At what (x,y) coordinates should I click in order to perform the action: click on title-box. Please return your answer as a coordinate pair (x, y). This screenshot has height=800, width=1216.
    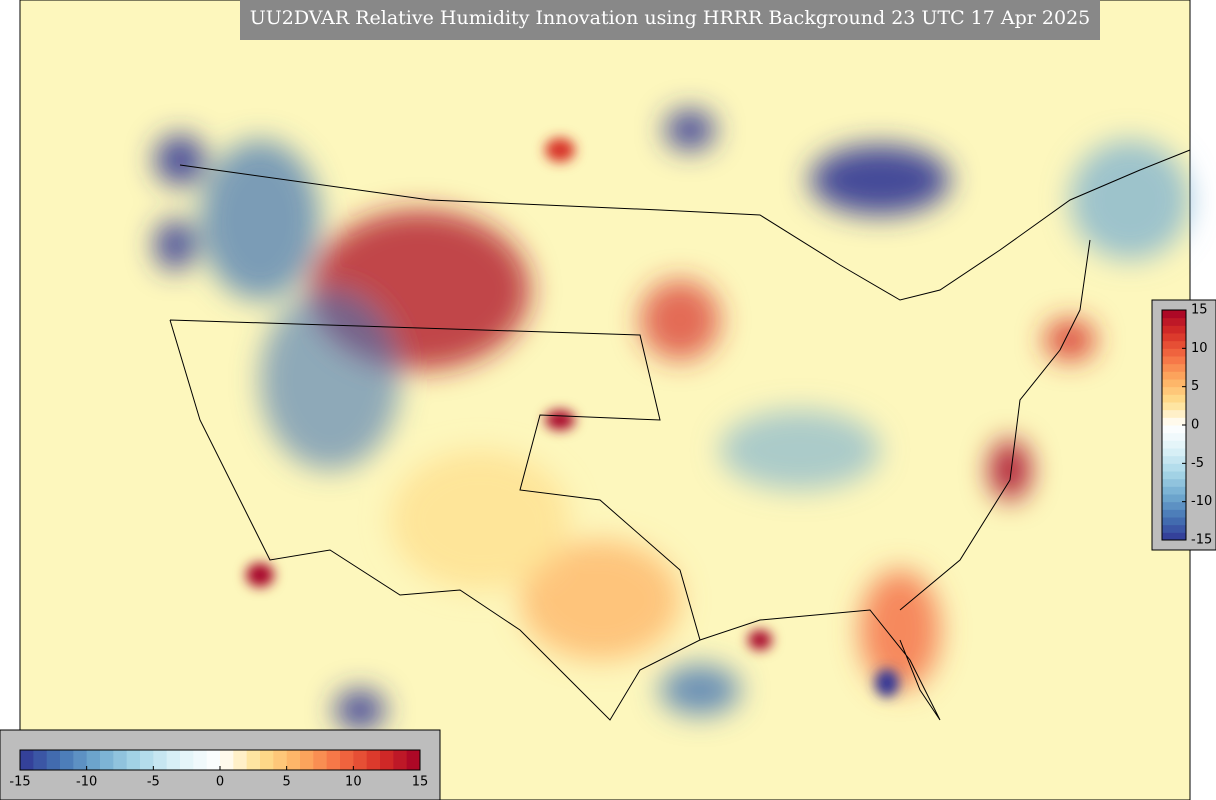
    Looking at the image, I should click on (670, 20).